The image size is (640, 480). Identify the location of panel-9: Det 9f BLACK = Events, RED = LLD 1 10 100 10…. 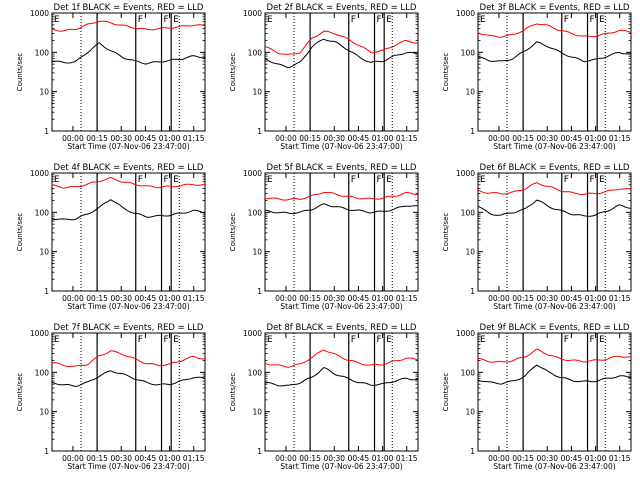
(537, 397).